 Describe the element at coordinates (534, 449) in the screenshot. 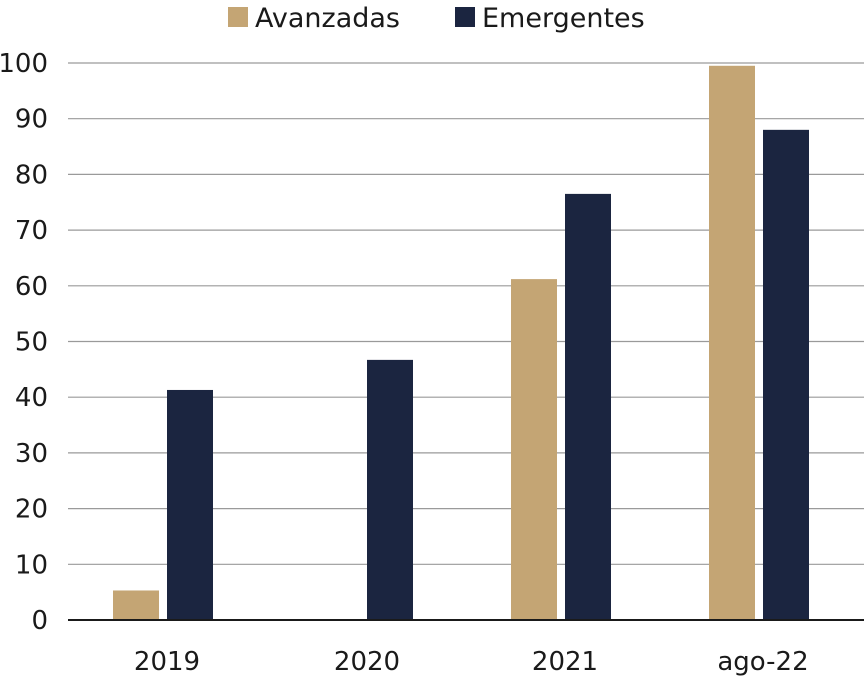

I see `bar-avanzadas-2021` at that location.